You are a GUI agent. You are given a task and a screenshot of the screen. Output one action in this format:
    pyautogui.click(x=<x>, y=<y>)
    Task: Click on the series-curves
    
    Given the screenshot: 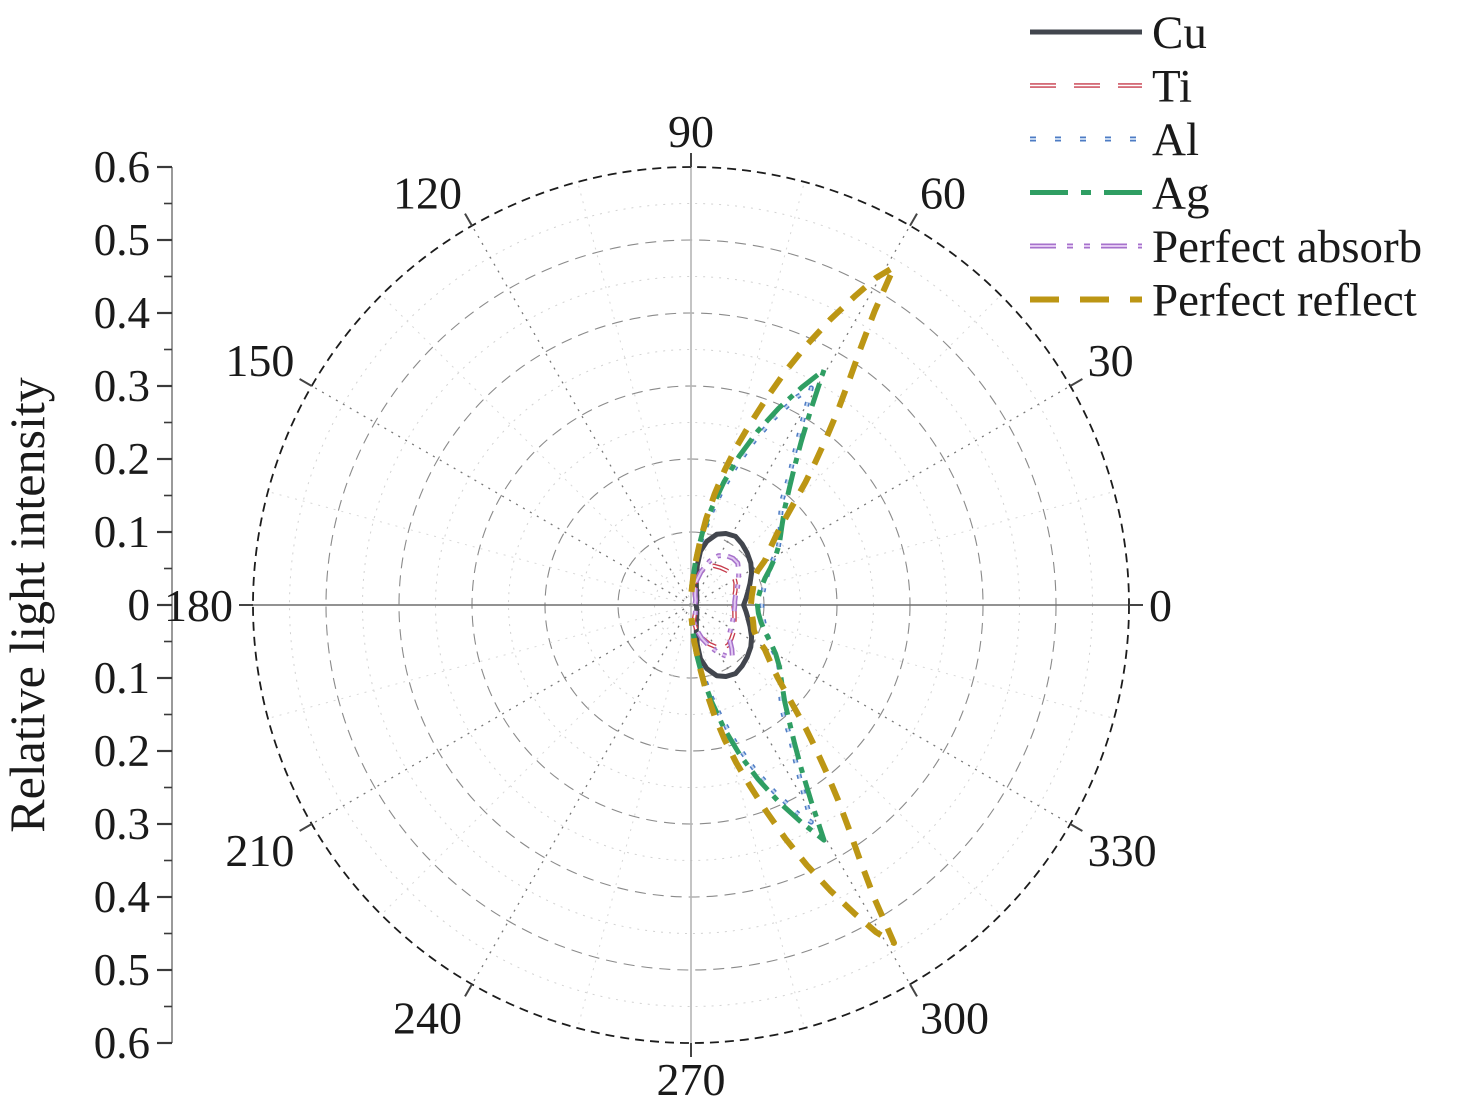 What is the action you would take?
    pyautogui.click(x=792, y=605)
    